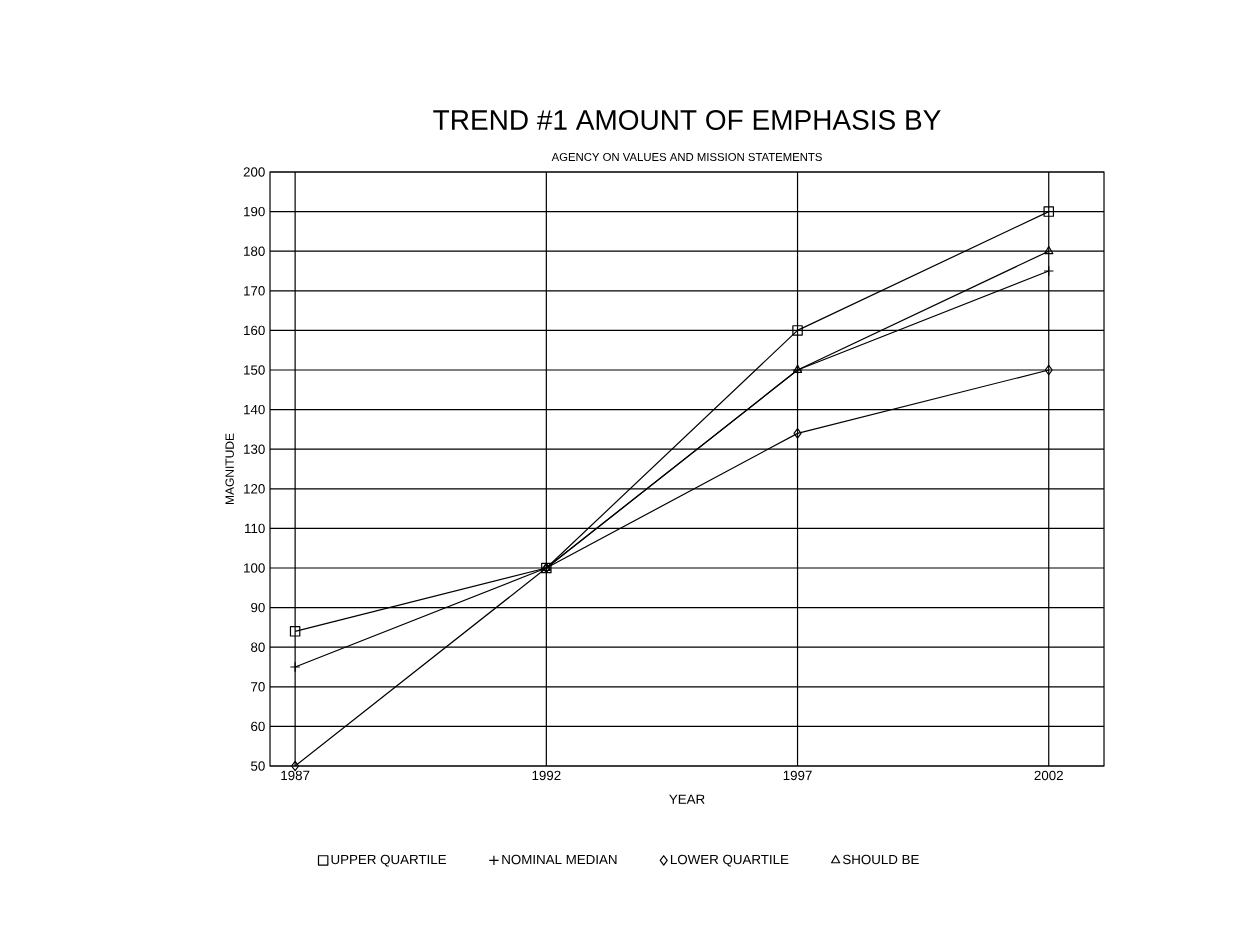 Image resolution: width=1249 pixels, height=947 pixels. I want to click on chart-subtitle: AGENCY ON VALUES AND MISSION STATEMENTS, so click(686, 156).